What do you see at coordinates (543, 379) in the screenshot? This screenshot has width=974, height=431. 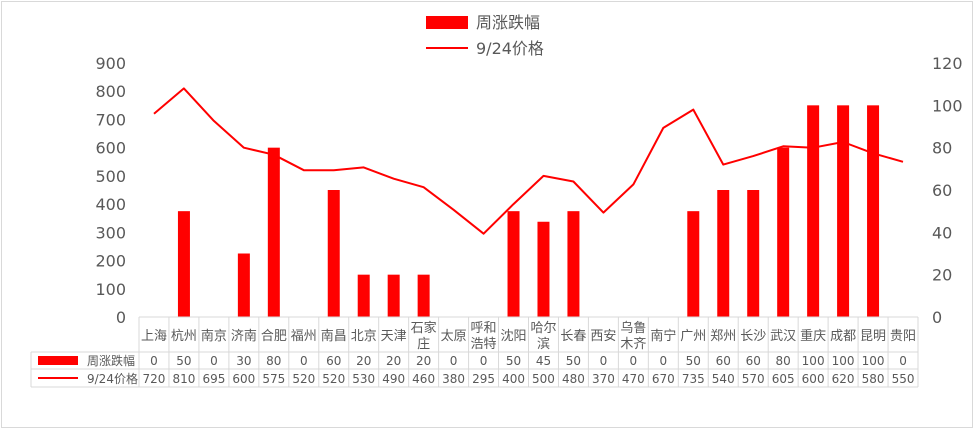 I see `table-cell: 500` at bounding box center [543, 379].